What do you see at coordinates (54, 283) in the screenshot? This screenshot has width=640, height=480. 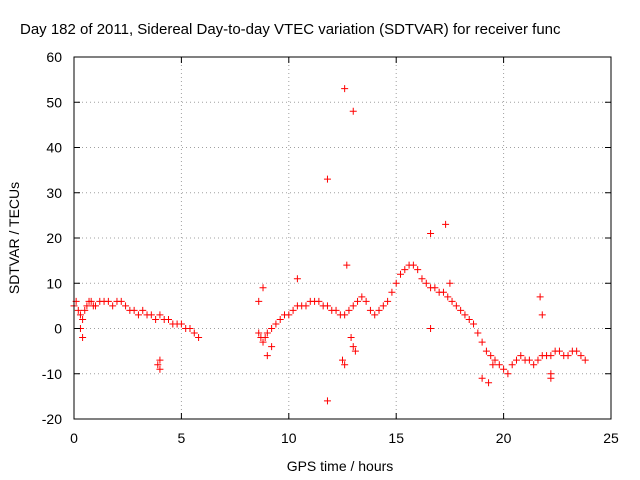 I see `y-tick-label: 10` at bounding box center [54, 283].